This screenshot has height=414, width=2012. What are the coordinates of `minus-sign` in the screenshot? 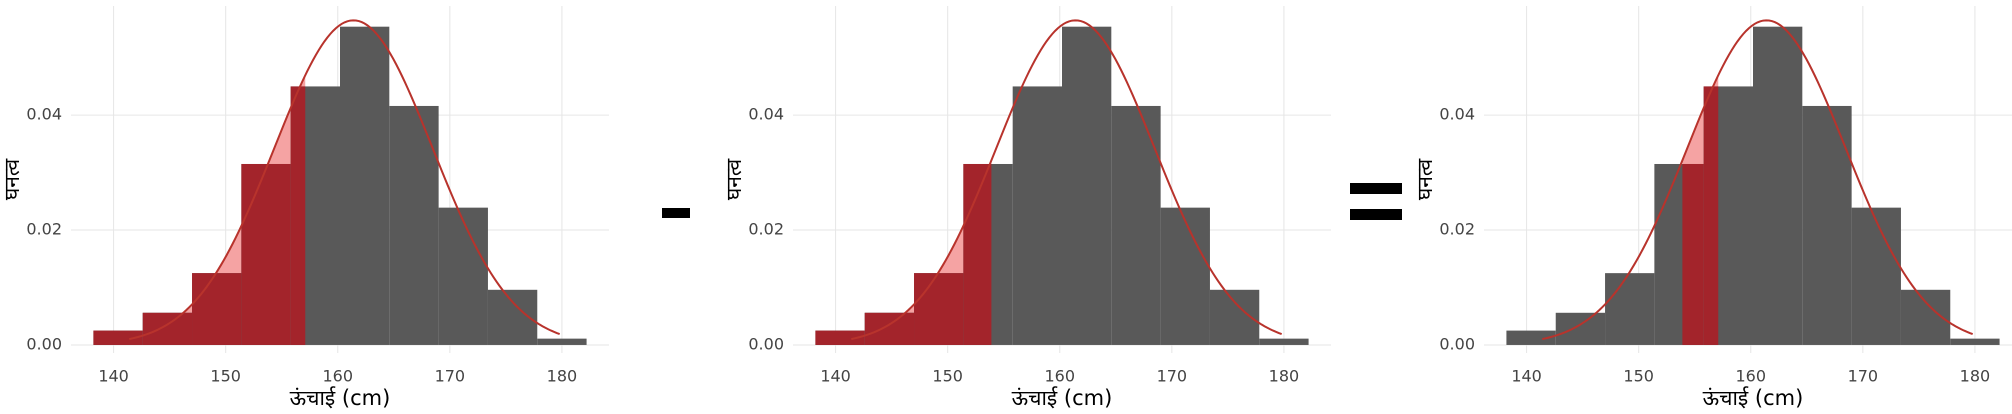 It's located at (676, 213).